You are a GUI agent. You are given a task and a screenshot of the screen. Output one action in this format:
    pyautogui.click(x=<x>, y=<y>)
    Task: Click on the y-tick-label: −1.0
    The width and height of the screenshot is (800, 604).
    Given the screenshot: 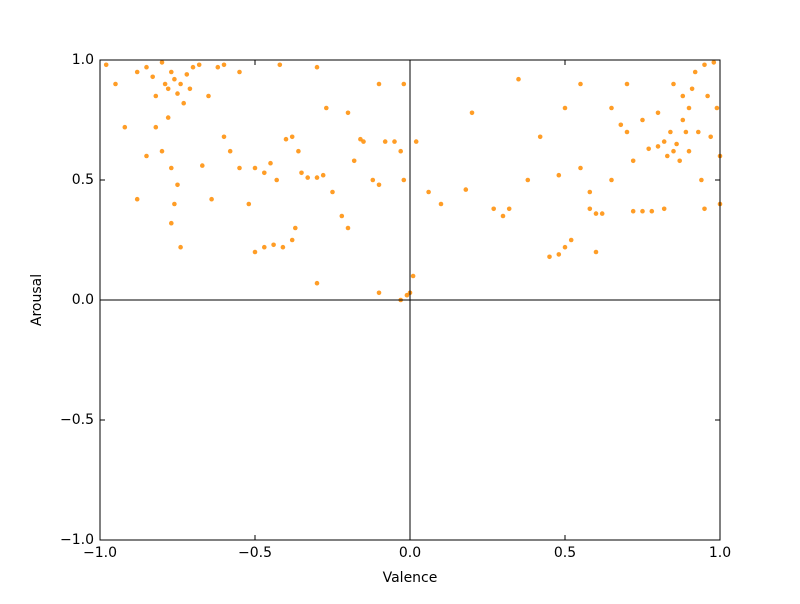 What is the action you would take?
    pyautogui.click(x=77, y=540)
    